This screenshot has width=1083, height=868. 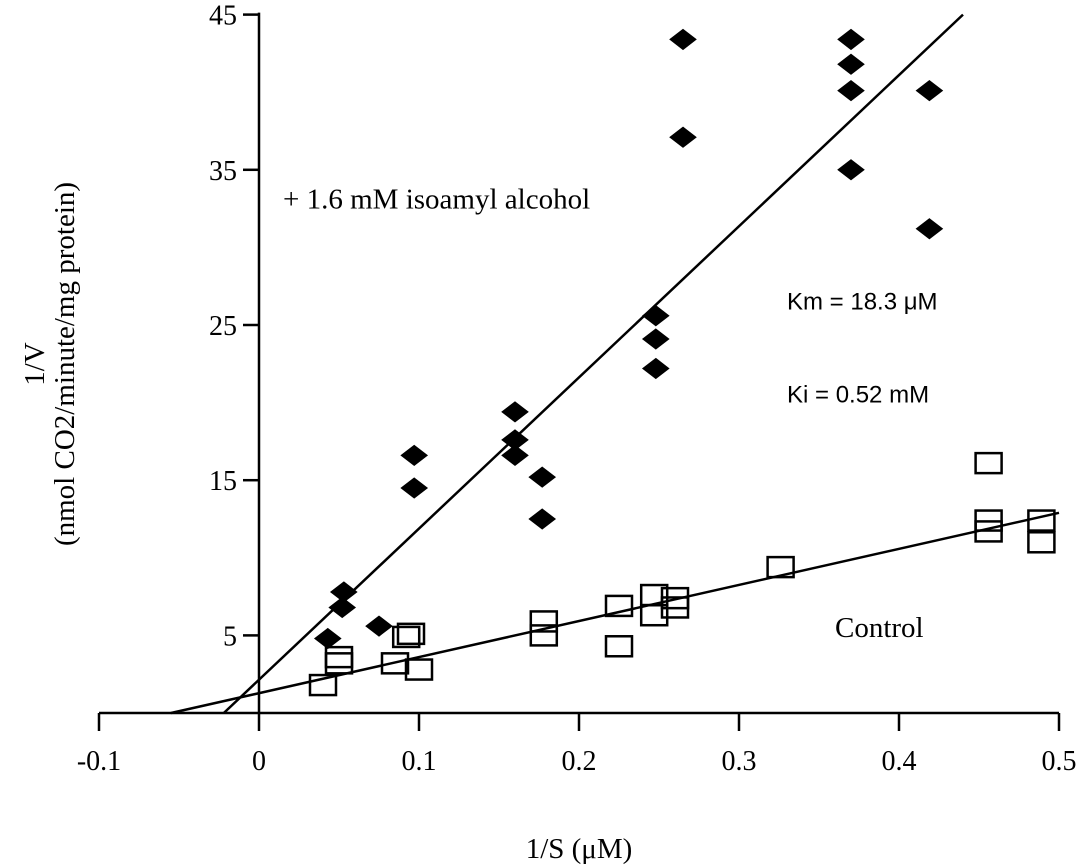 I want to click on x-axis-label: 1/S (μM), so click(x=579, y=849).